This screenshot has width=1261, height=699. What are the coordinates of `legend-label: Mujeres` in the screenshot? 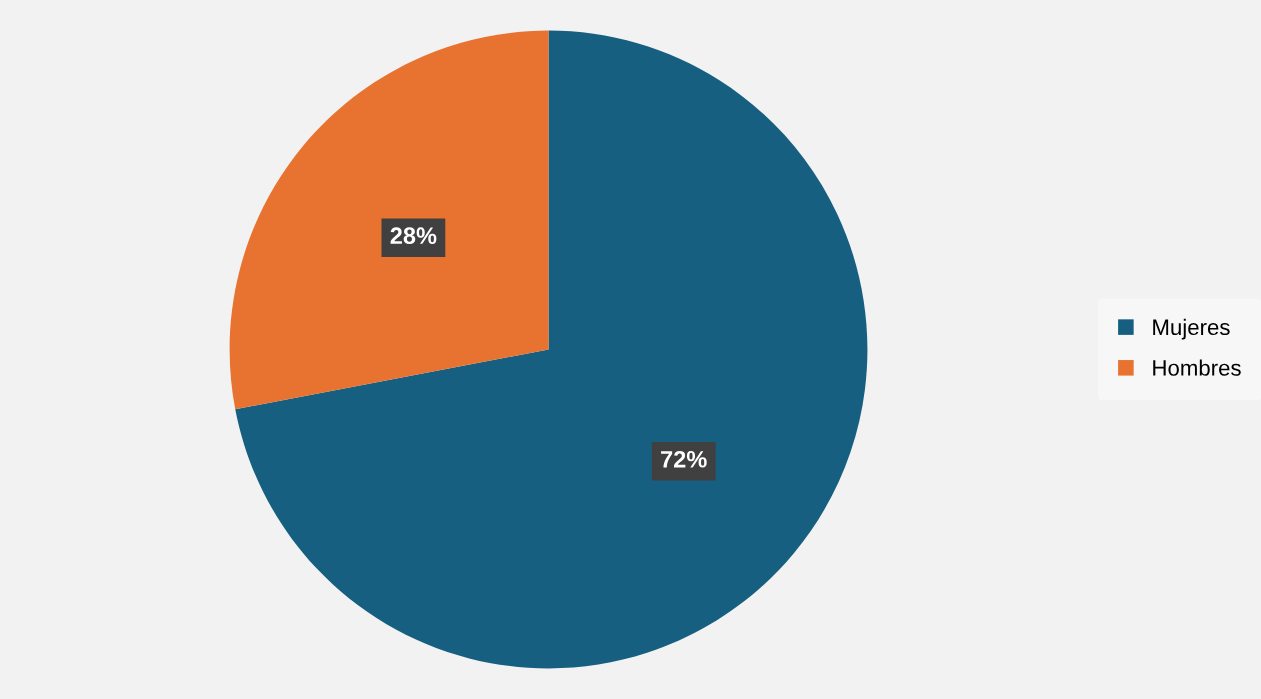 It's located at (1191, 329).